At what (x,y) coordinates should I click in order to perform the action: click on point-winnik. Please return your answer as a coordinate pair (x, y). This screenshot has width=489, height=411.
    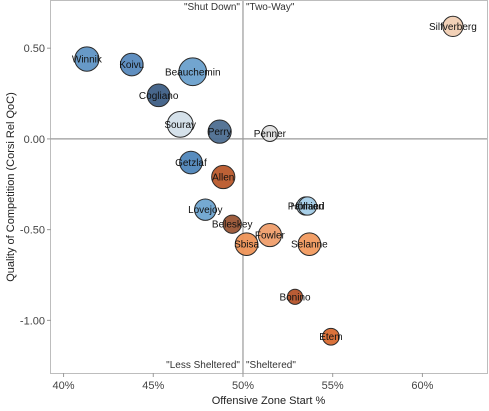
    Looking at the image, I should click on (87, 59).